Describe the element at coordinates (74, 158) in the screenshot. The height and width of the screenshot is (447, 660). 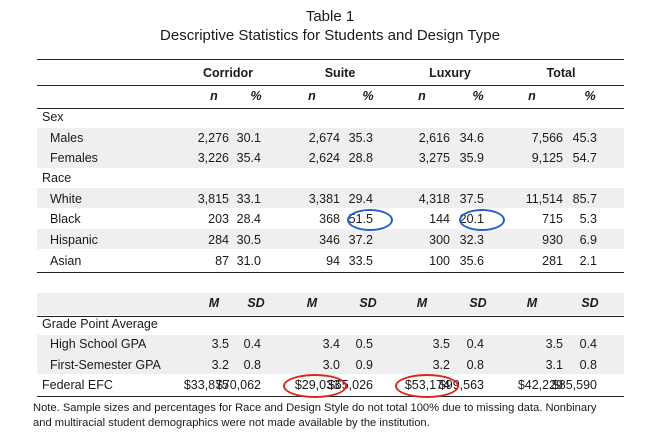
I see `row-label-females: Females` at that location.